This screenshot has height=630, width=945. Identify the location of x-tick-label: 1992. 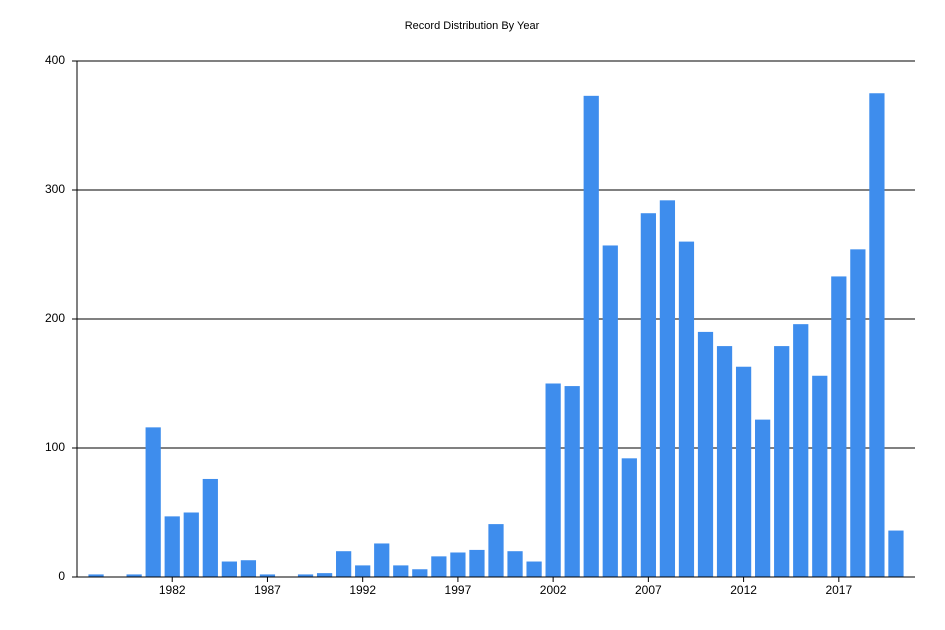
(362, 590).